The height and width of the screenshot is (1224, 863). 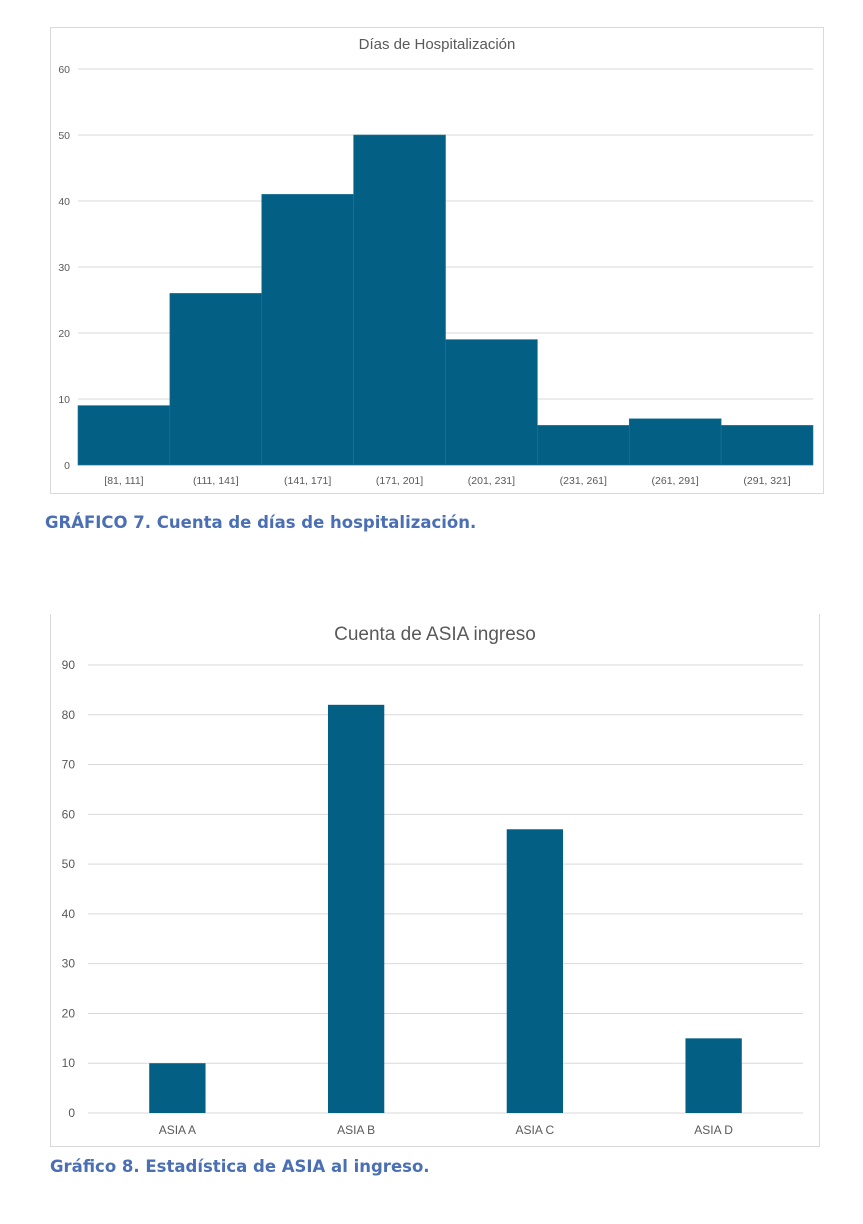 I want to click on x-tick-label: (141, 171], so click(x=307, y=481).